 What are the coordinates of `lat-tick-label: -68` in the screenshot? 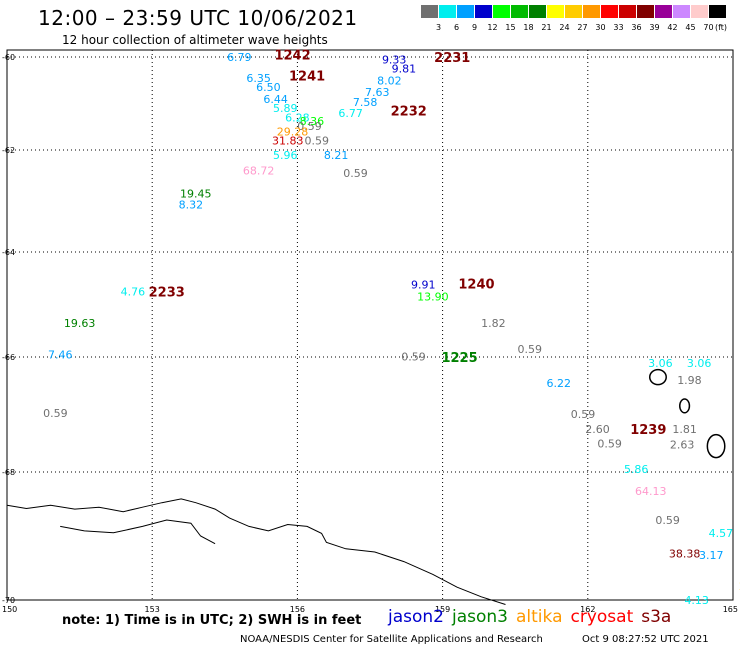 It's located at (8, 472).